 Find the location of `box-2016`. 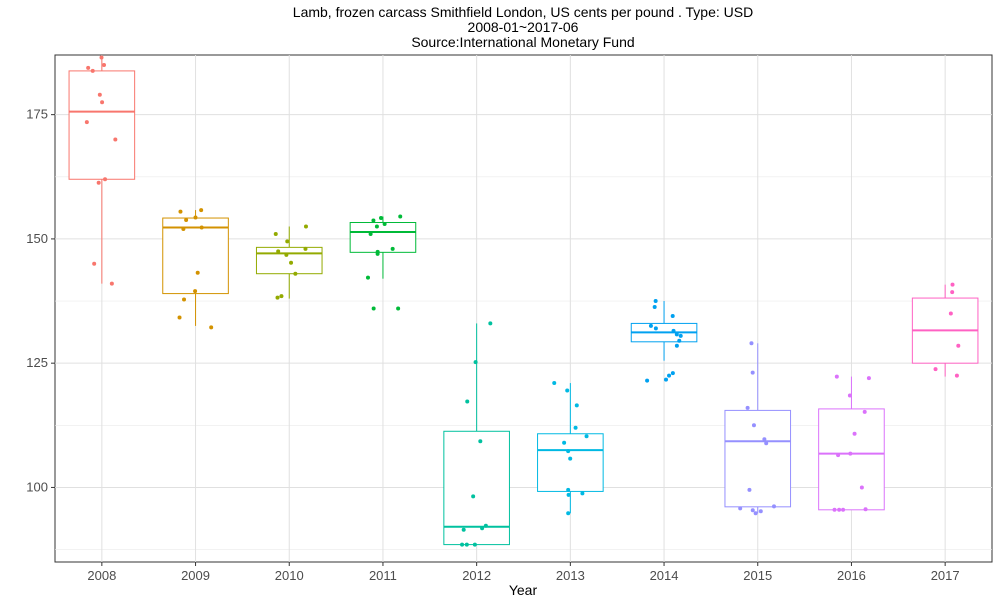

box-2016 is located at coordinates (851, 443).